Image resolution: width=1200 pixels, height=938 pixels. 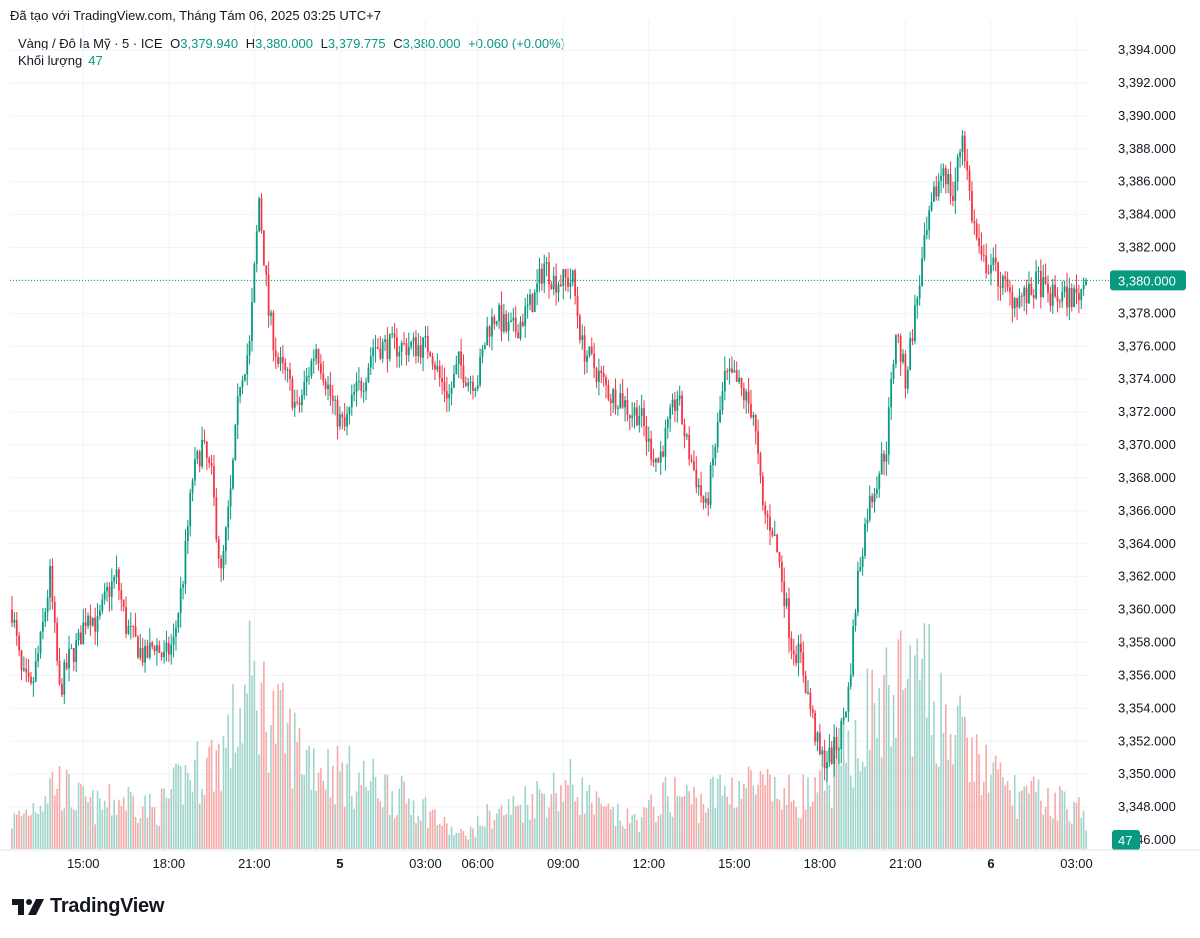 What do you see at coordinates (90, 43) in the screenshot?
I see `symbol-label: Vàng / Đô la Mỹ · 5 · ICE` at bounding box center [90, 43].